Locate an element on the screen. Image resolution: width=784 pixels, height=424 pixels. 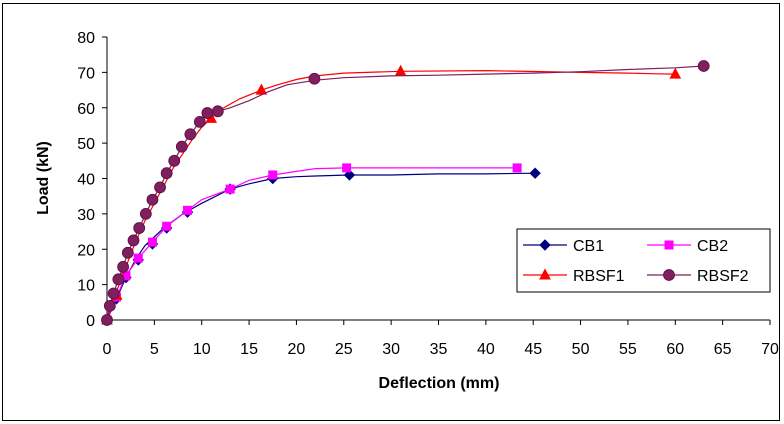
x-tick-label: 5 is located at coordinates (154, 349).